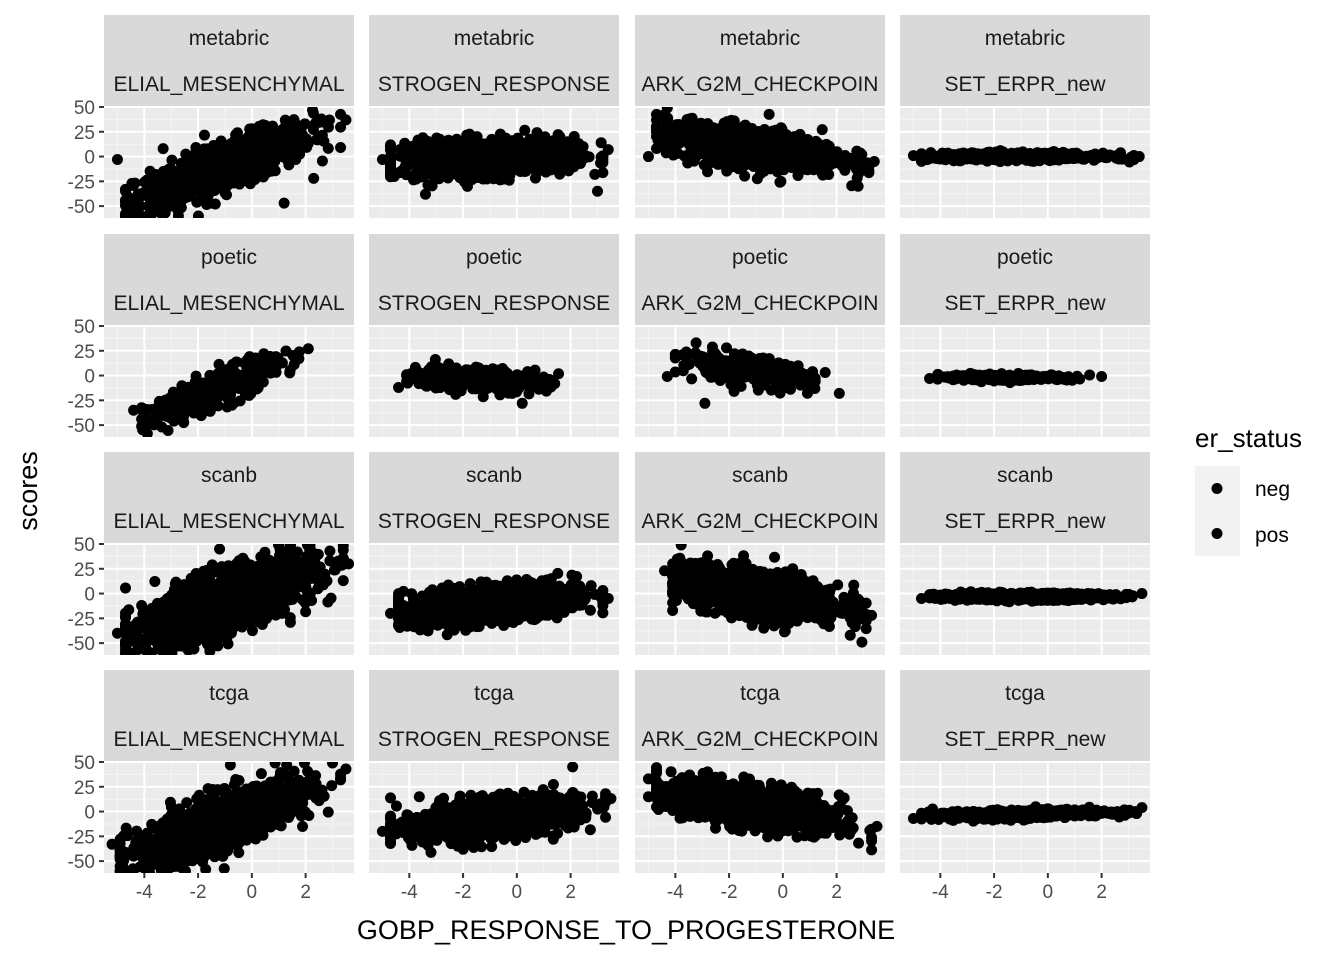 This screenshot has width=1344, height=960. Describe the element at coordinates (494, 303) in the screenshot. I see `strip-column-label: STROGEN_RESPONSE` at that location.